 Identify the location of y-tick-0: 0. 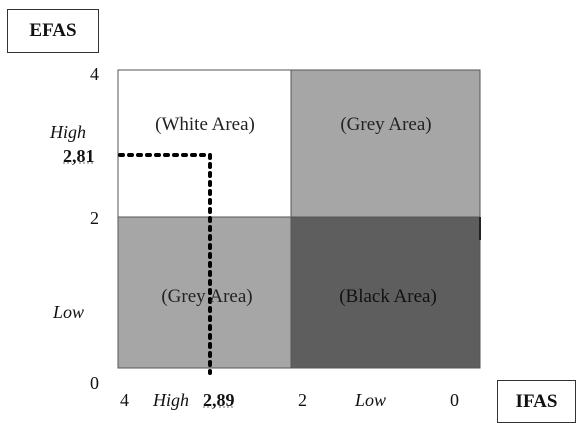
(94, 383).